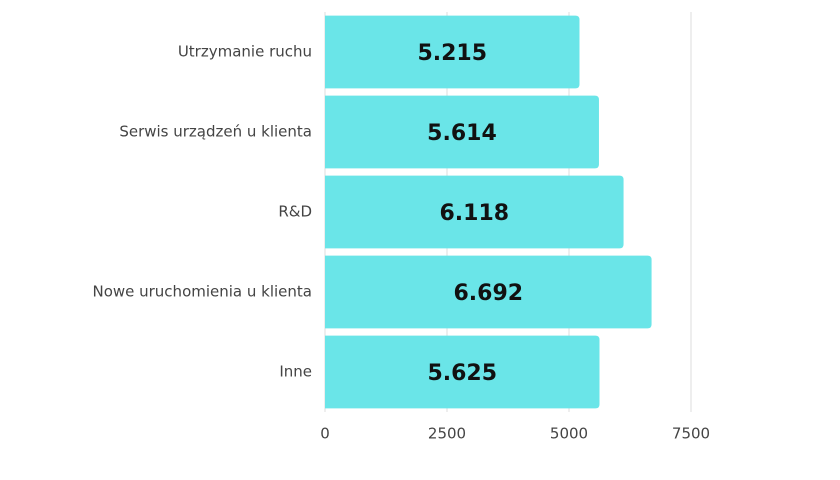 The height and width of the screenshot is (480, 840). What do you see at coordinates (447, 434) in the screenshot?
I see `x-tick-label: 2500` at bounding box center [447, 434].